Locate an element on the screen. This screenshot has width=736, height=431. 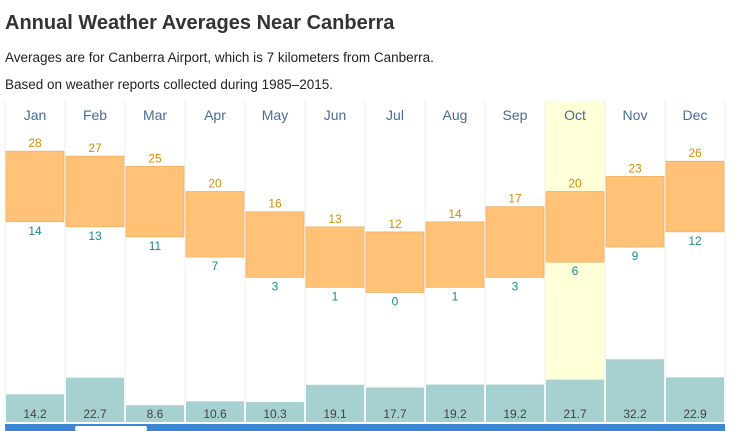
month-label-oct: Oct is located at coordinates (575, 115).